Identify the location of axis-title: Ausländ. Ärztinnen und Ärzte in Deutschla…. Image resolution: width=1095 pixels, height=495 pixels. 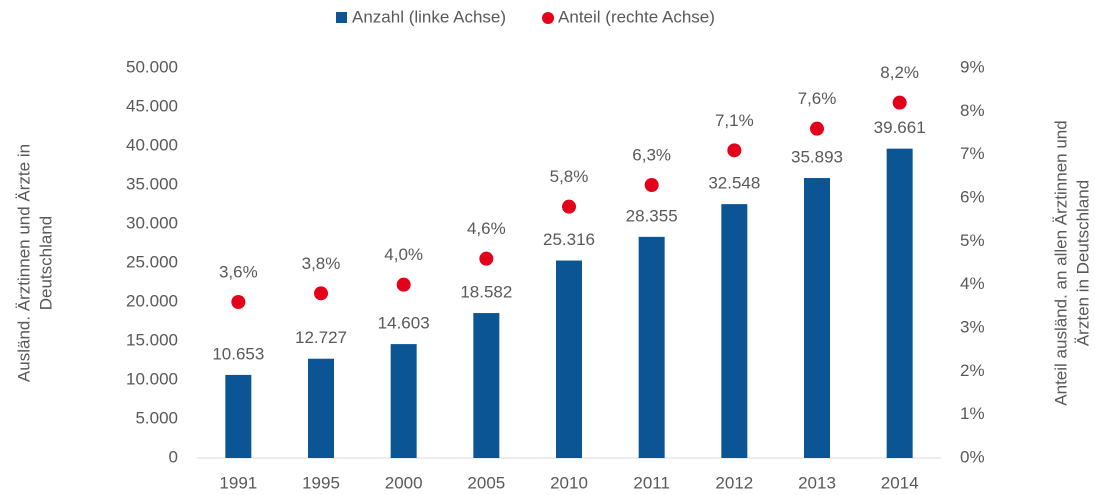
(34, 263).